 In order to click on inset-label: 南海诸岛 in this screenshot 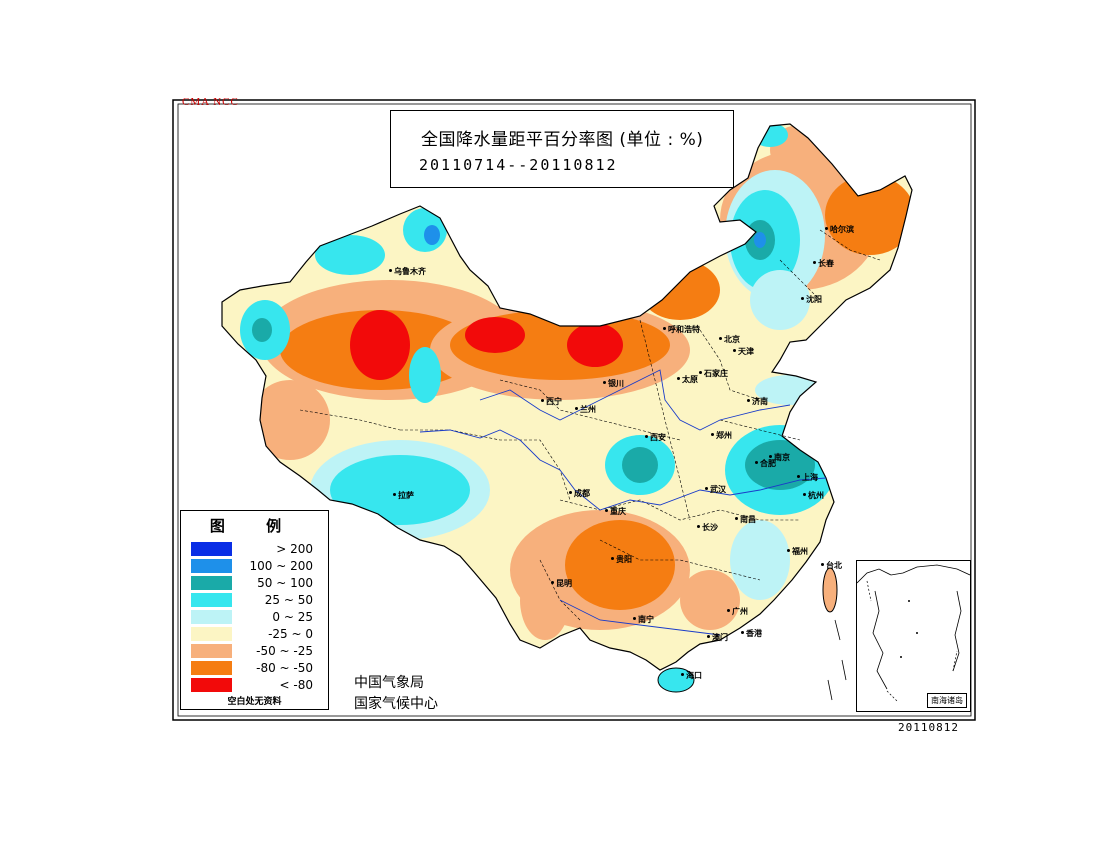, I will do `click(947, 700)`.